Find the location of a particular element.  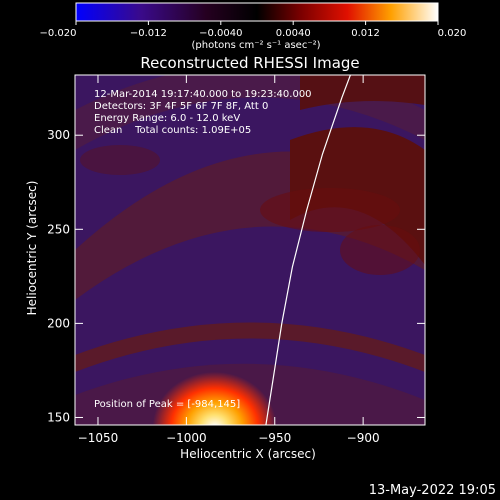

solar-limb-curve is located at coordinates (308, 250).